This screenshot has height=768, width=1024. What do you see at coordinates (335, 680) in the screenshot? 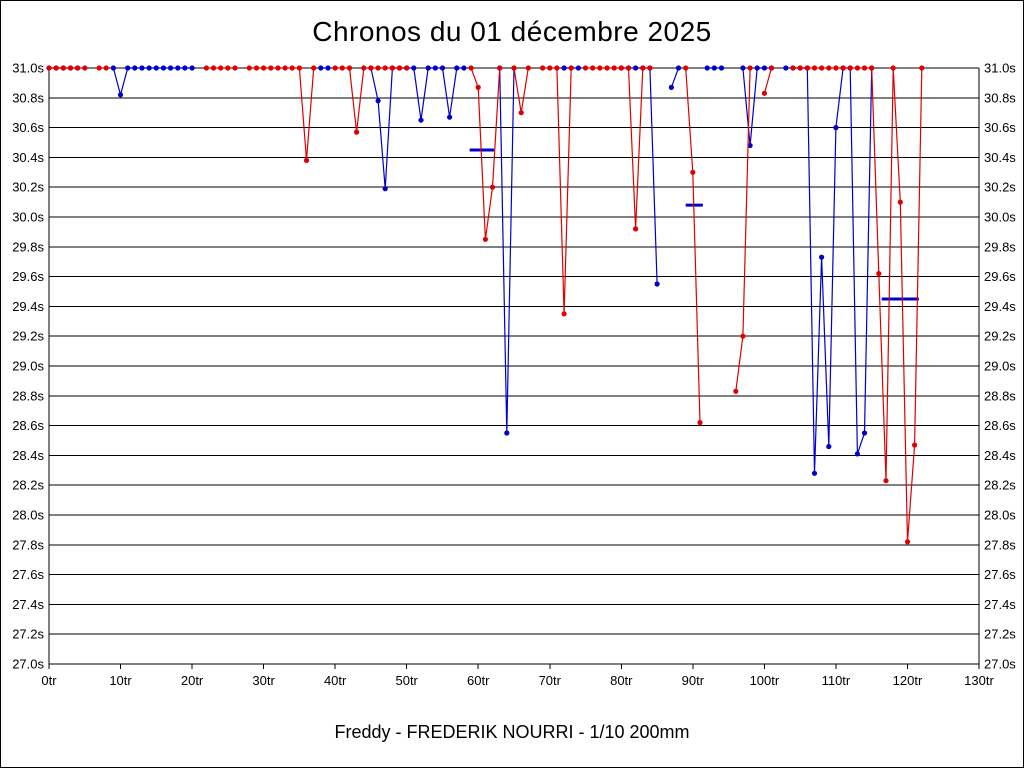
I see `svg-text: 40tr` at bounding box center [335, 680].